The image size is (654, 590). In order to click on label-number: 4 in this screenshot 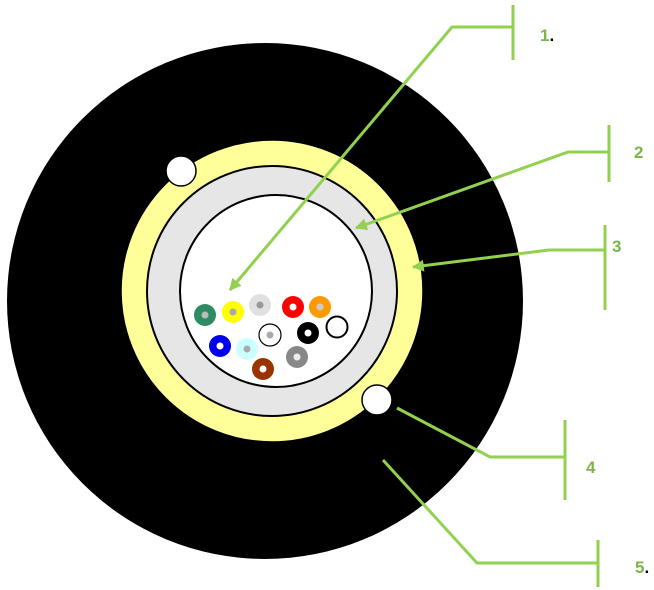, I will do `click(591, 467)`.